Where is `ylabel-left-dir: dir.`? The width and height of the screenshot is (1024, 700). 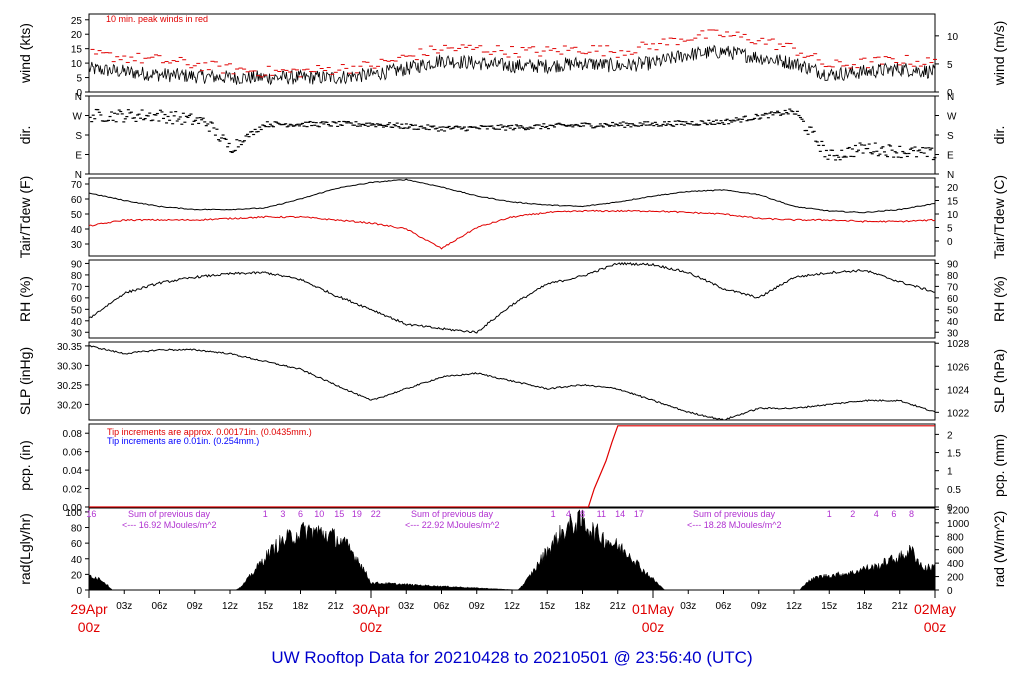
ylabel-left-dir: dir. is located at coordinates (25, 135).